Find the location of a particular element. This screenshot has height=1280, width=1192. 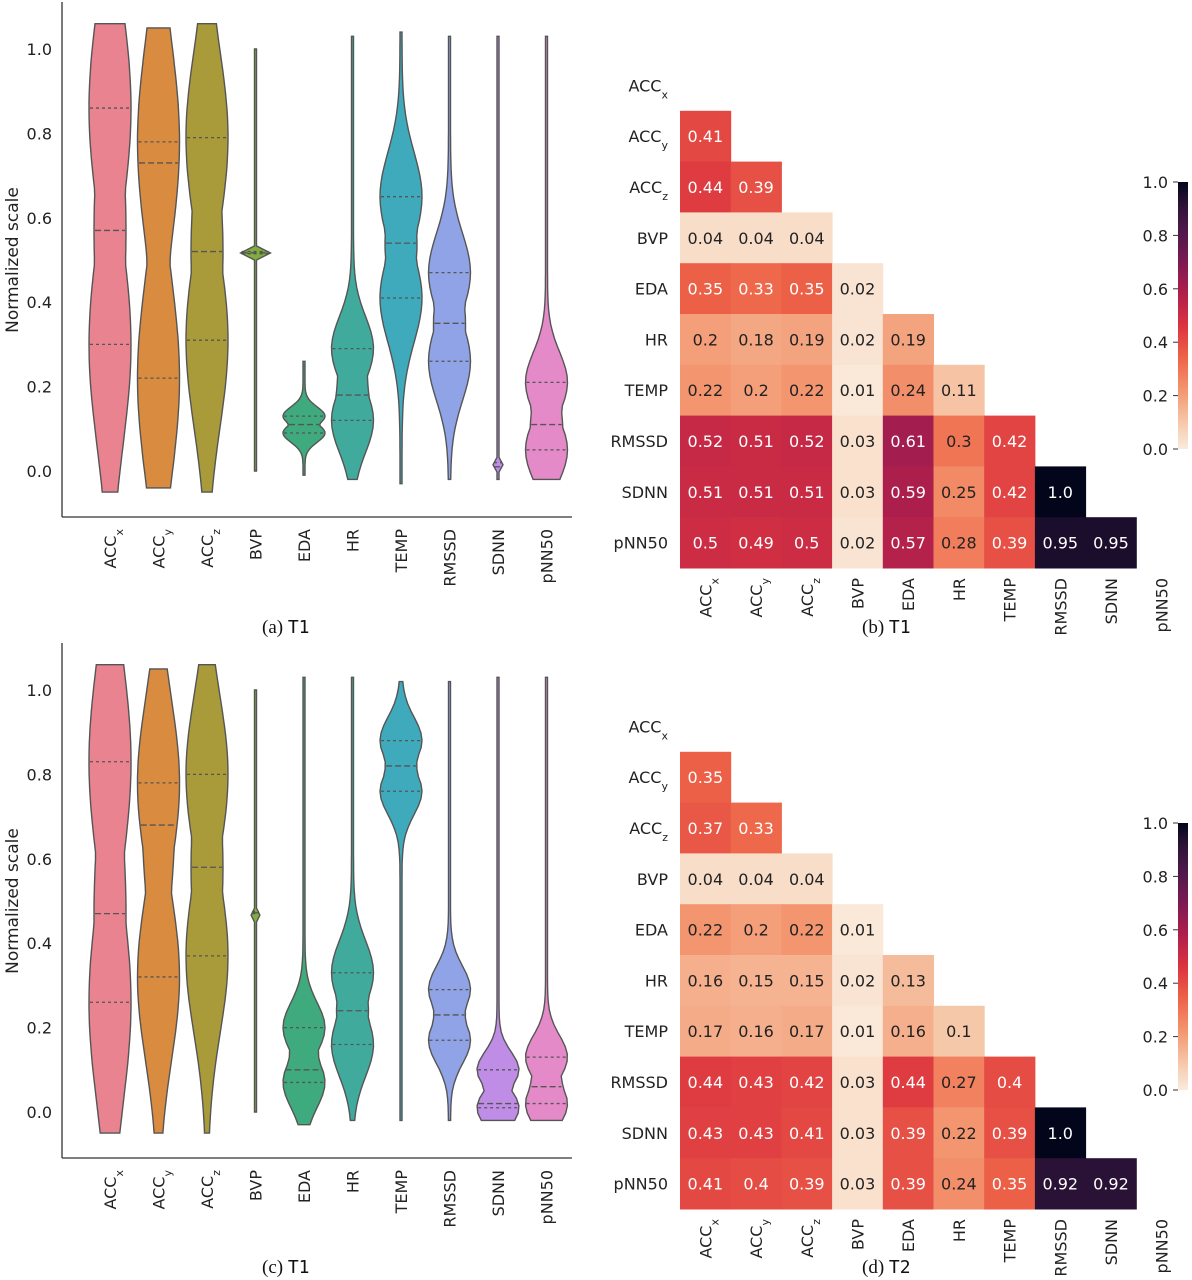

row-label-base: HR is located at coordinates (656, 339).